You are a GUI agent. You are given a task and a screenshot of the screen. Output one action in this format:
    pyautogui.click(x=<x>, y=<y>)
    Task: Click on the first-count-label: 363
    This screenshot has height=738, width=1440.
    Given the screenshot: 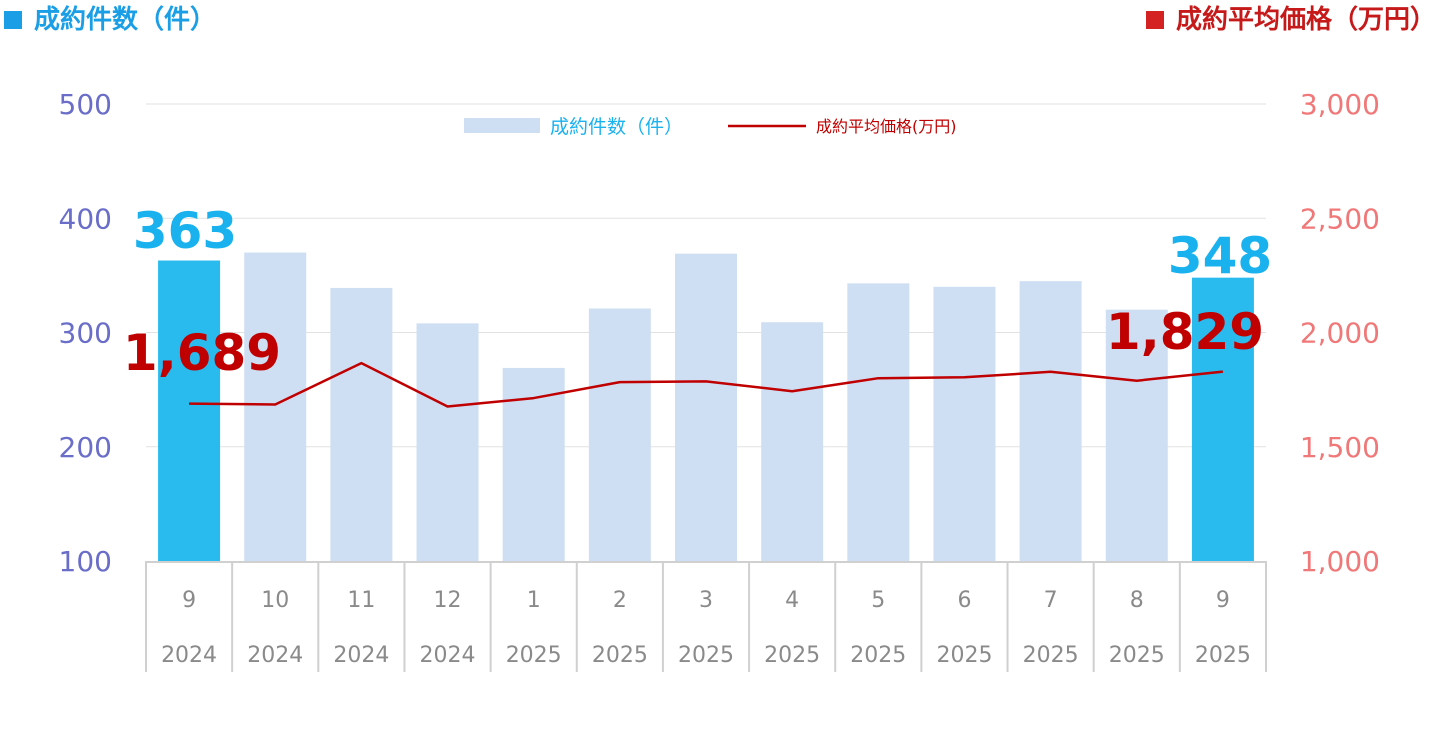 What is the action you would take?
    pyautogui.click(x=185, y=231)
    